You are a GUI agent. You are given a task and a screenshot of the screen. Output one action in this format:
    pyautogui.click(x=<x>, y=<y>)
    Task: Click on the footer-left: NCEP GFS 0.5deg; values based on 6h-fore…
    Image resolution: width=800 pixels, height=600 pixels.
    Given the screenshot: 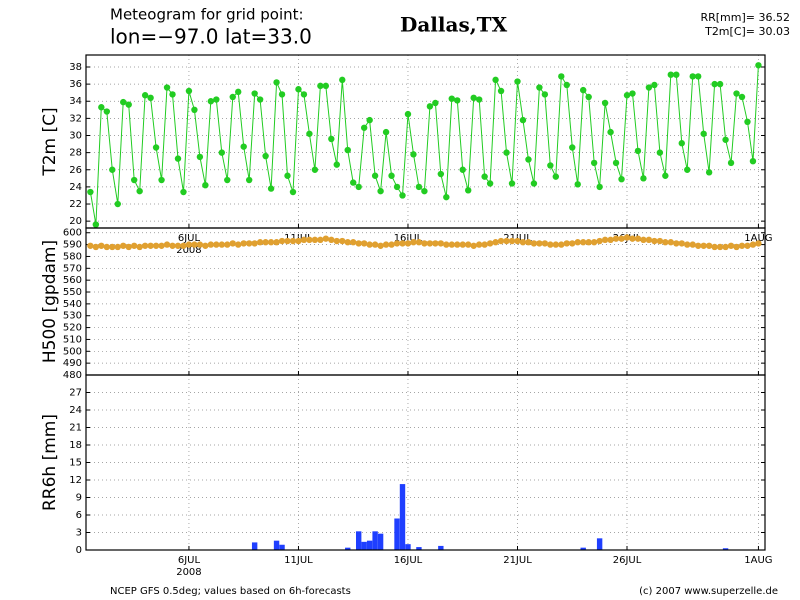 What is the action you would take?
    pyautogui.click(x=230, y=591)
    